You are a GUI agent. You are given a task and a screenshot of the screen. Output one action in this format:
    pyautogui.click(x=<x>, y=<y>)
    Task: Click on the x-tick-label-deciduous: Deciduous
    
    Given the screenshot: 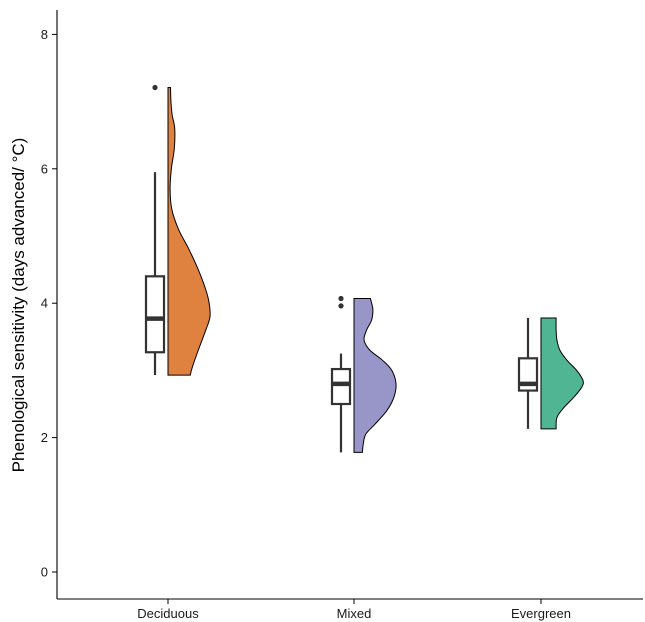 What is the action you would take?
    pyautogui.click(x=168, y=613)
    